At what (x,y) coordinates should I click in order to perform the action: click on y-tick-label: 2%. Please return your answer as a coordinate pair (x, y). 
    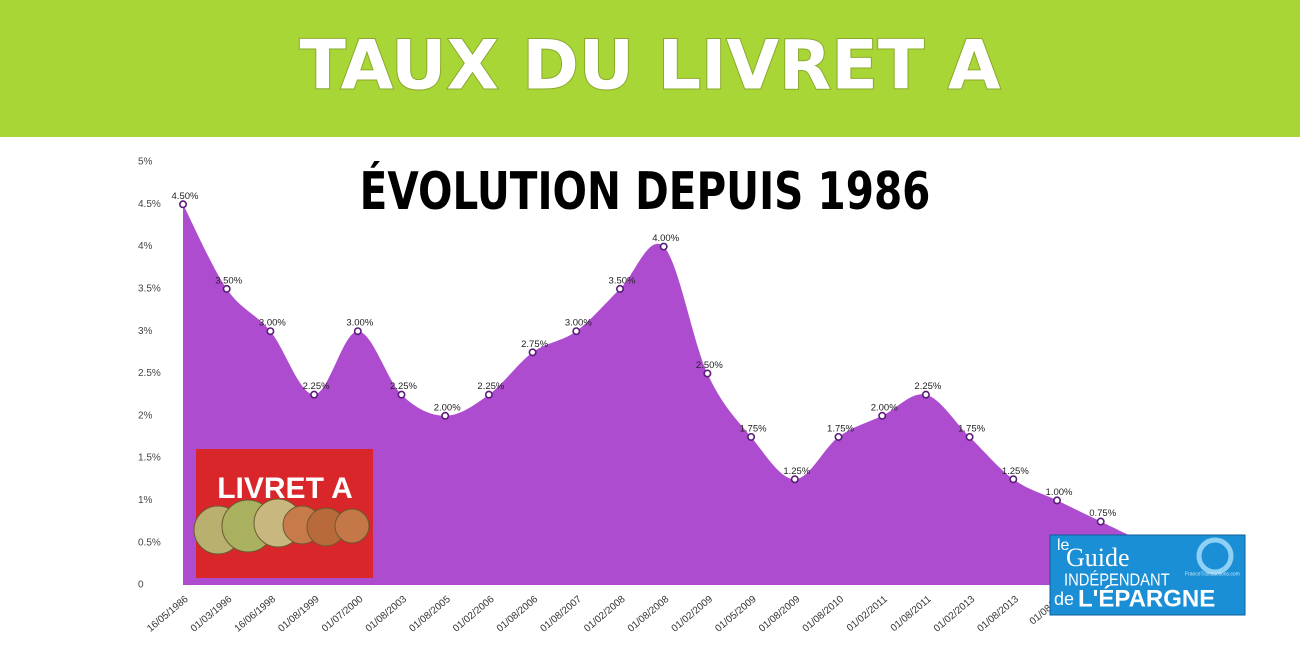
    Looking at the image, I should click on (145, 415).